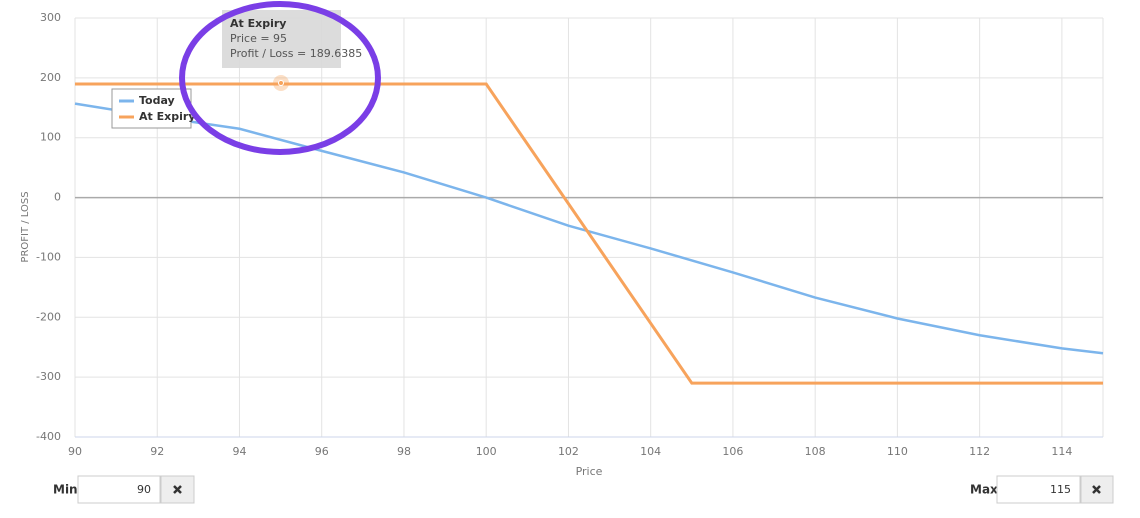  Describe the element at coordinates (25, 226) in the screenshot. I see `y-axis-label: PROFIT / LOSS` at that location.